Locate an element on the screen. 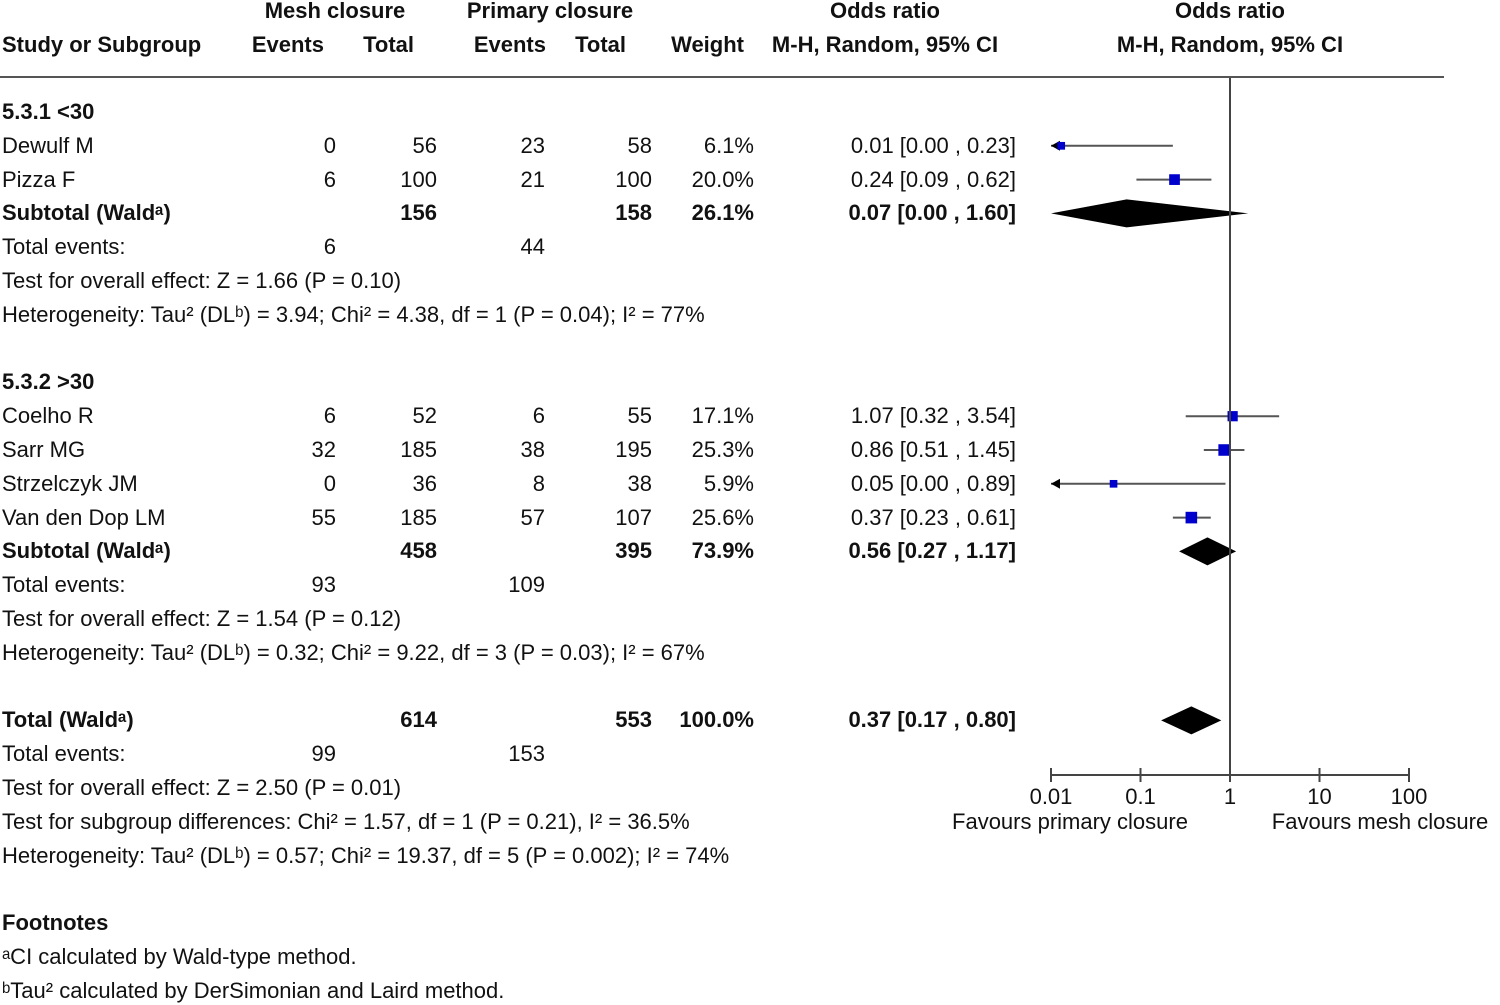 The image size is (1500, 1005). study-name: Coelho R is located at coordinates (48, 416).